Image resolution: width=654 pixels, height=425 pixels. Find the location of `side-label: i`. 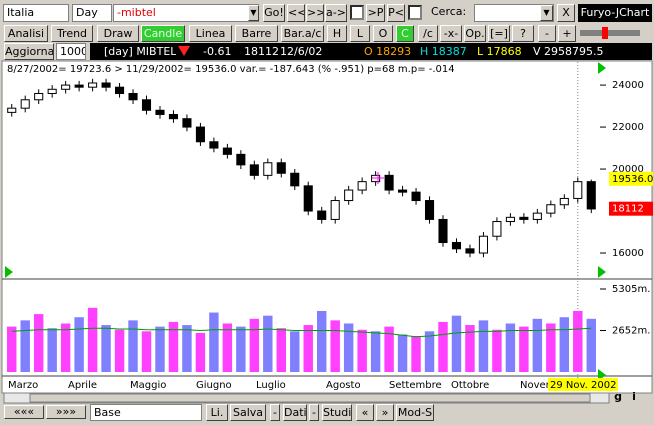

side-label: i is located at coordinates (634, 396).